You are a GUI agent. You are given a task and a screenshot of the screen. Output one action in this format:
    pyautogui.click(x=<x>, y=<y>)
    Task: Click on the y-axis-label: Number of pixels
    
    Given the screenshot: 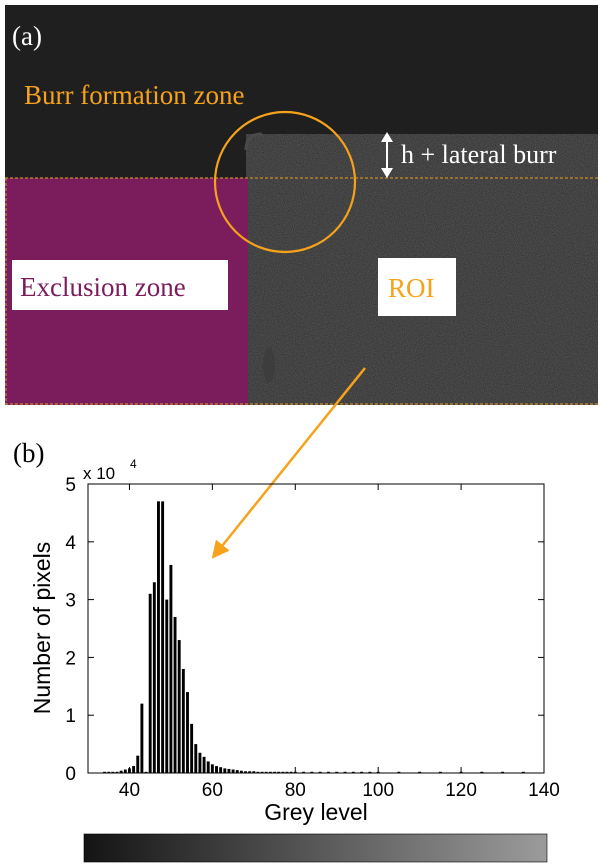 What is the action you would take?
    pyautogui.click(x=42, y=628)
    